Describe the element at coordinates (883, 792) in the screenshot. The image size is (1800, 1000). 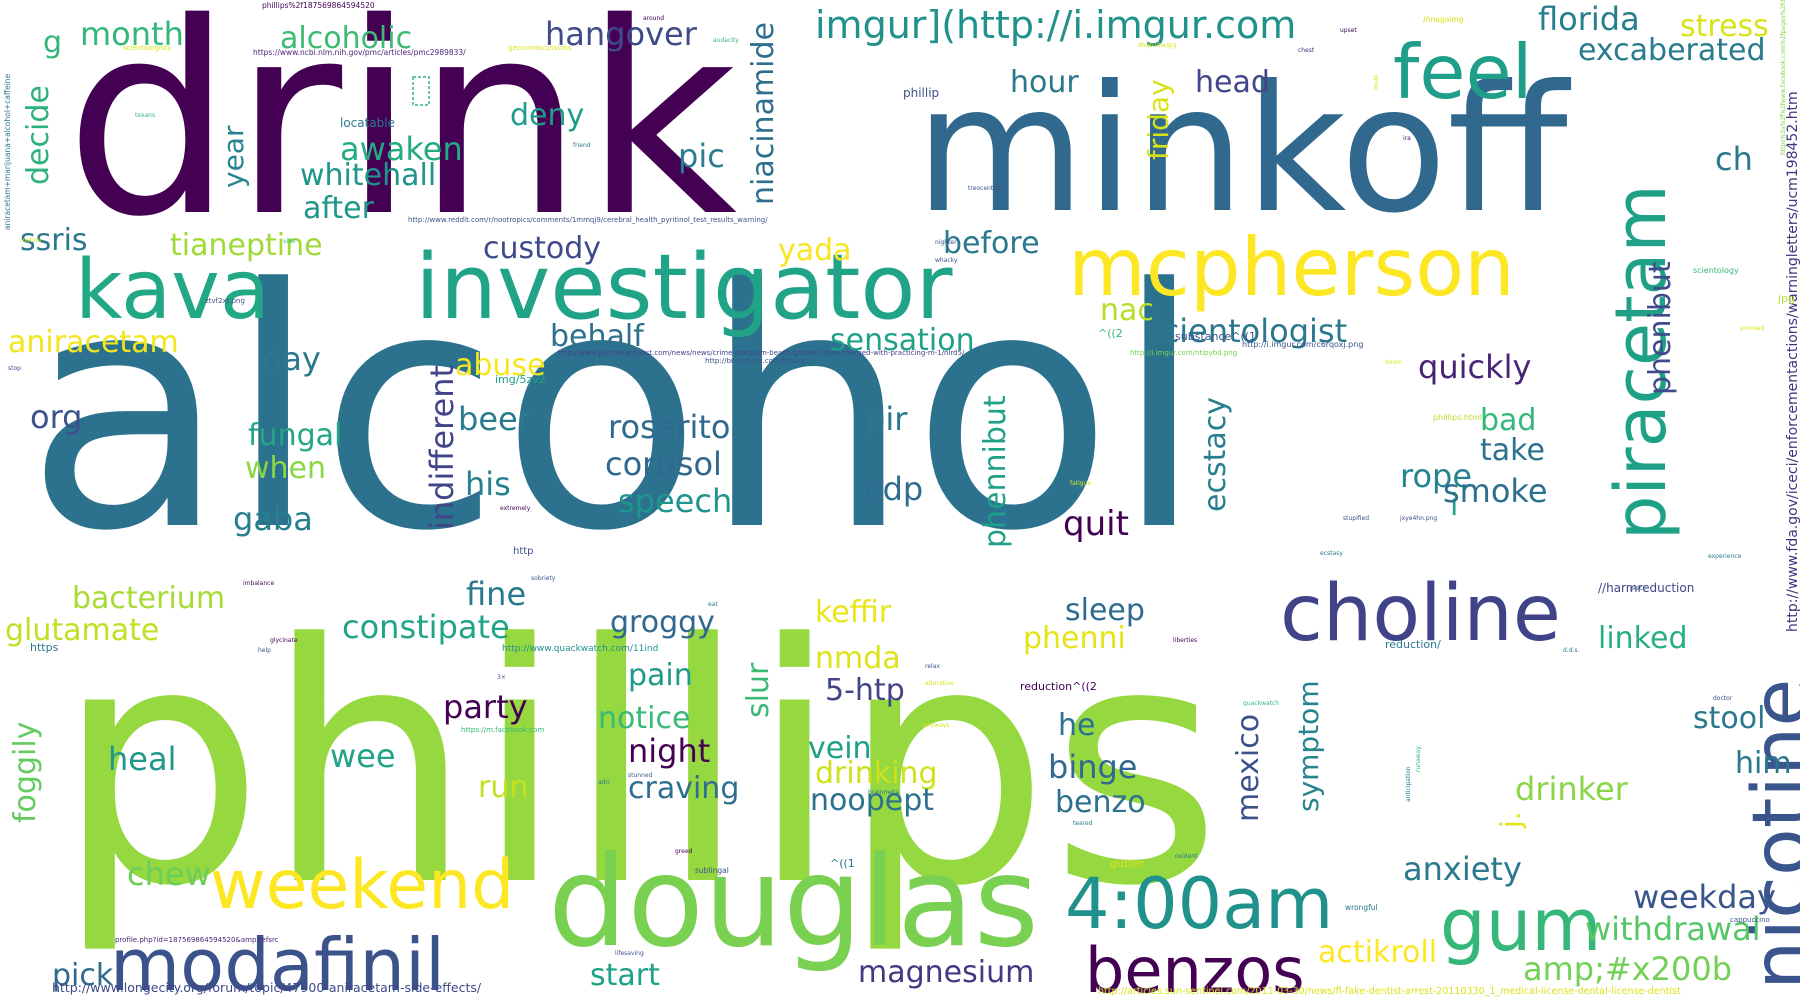
I see `cloud-word: brainmeta` at that location.